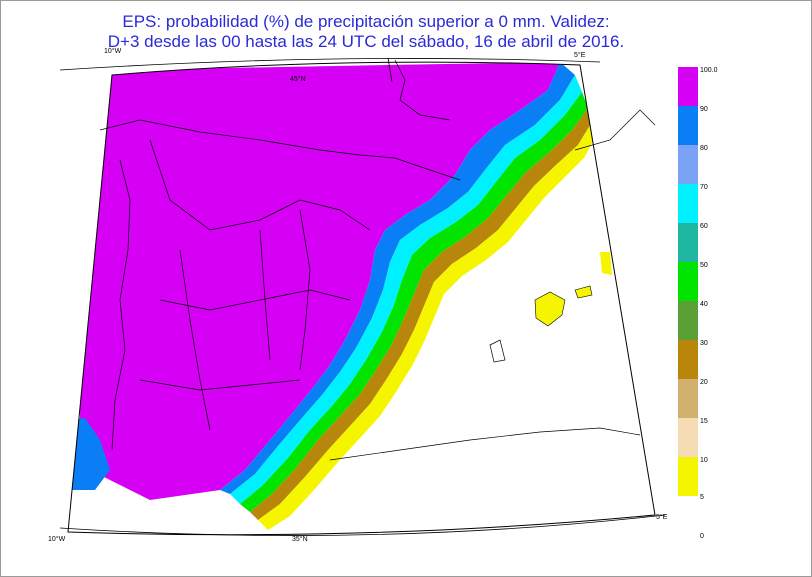 This screenshot has width=812, height=577. I want to click on legend-tick-40: 40, so click(704, 304).